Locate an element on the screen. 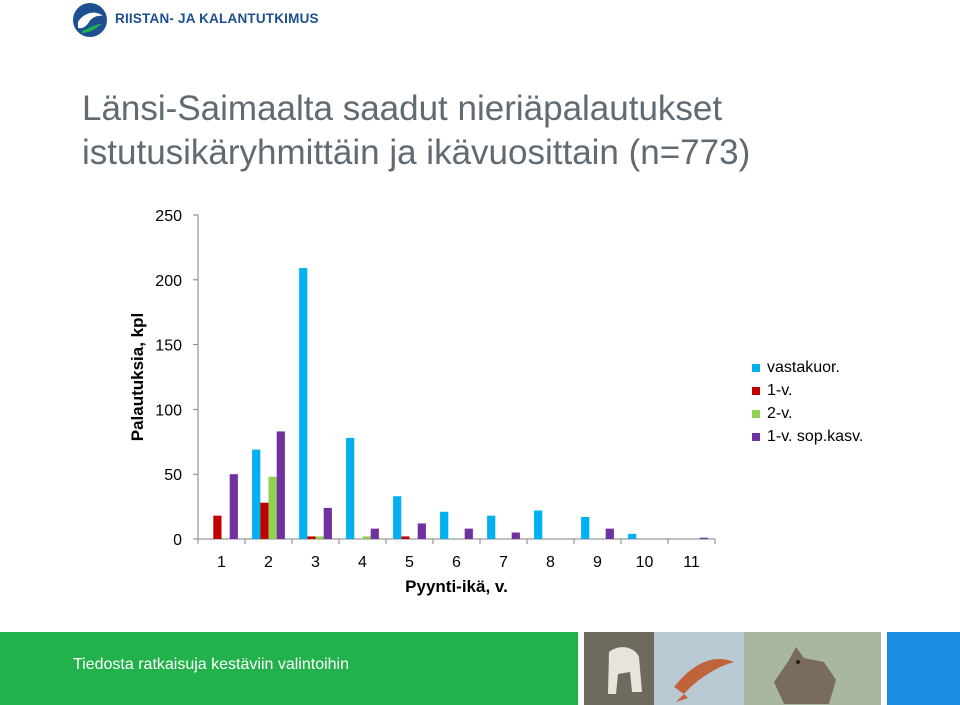 Image resolution: width=960 pixels, height=705 pixels. x-axis-title: Pyynti-ikä, v. is located at coordinates (456, 586).